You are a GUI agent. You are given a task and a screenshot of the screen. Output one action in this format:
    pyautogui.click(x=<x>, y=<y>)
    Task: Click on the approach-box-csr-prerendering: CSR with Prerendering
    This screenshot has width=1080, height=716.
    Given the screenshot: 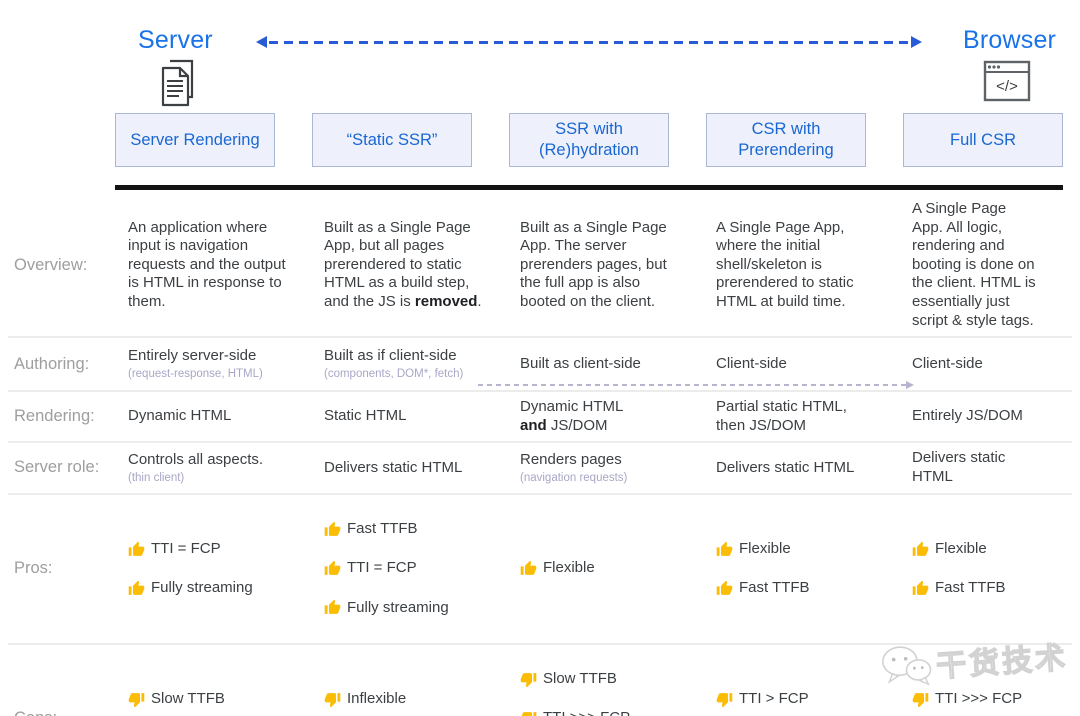 What is the action you would take?
    pyautogui.click(x=786, y=140)
    